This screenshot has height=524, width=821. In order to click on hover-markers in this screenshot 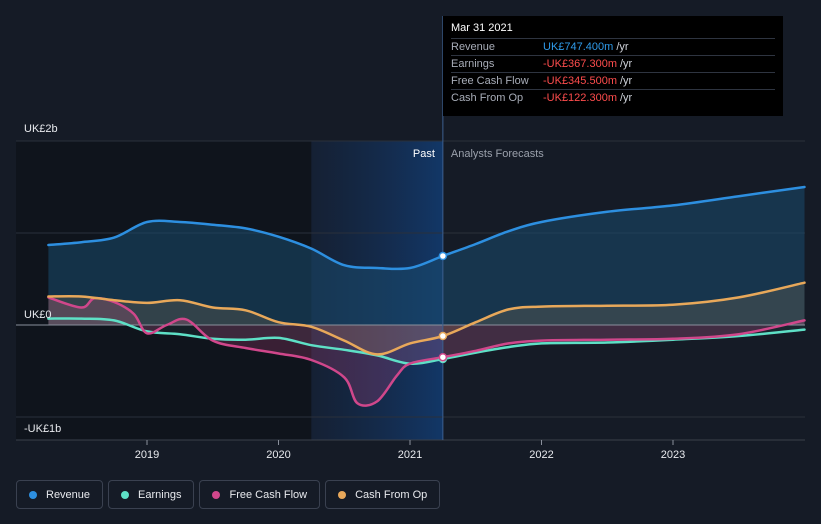, I will do `click(443, 307)`.